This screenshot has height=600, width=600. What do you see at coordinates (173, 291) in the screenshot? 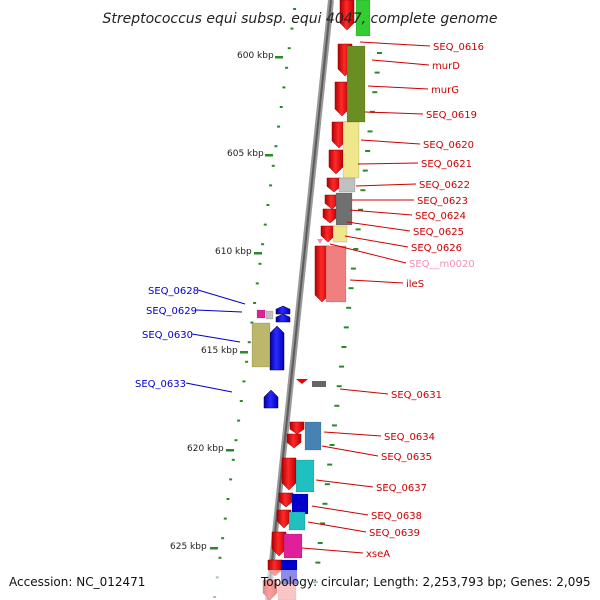
I see `gene-label-seq-0628: SEQ_0628` at bounding box center [173, 291].